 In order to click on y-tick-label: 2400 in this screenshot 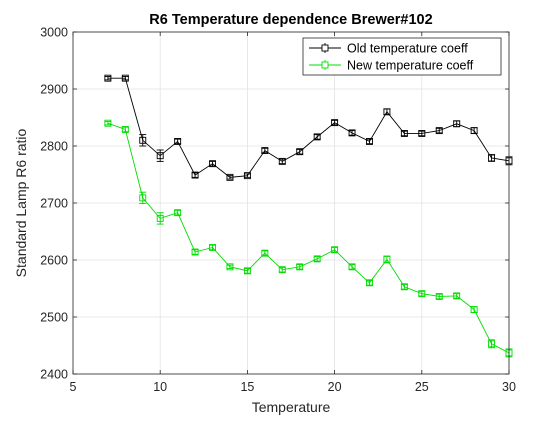, I will do `click(54, 375)`.